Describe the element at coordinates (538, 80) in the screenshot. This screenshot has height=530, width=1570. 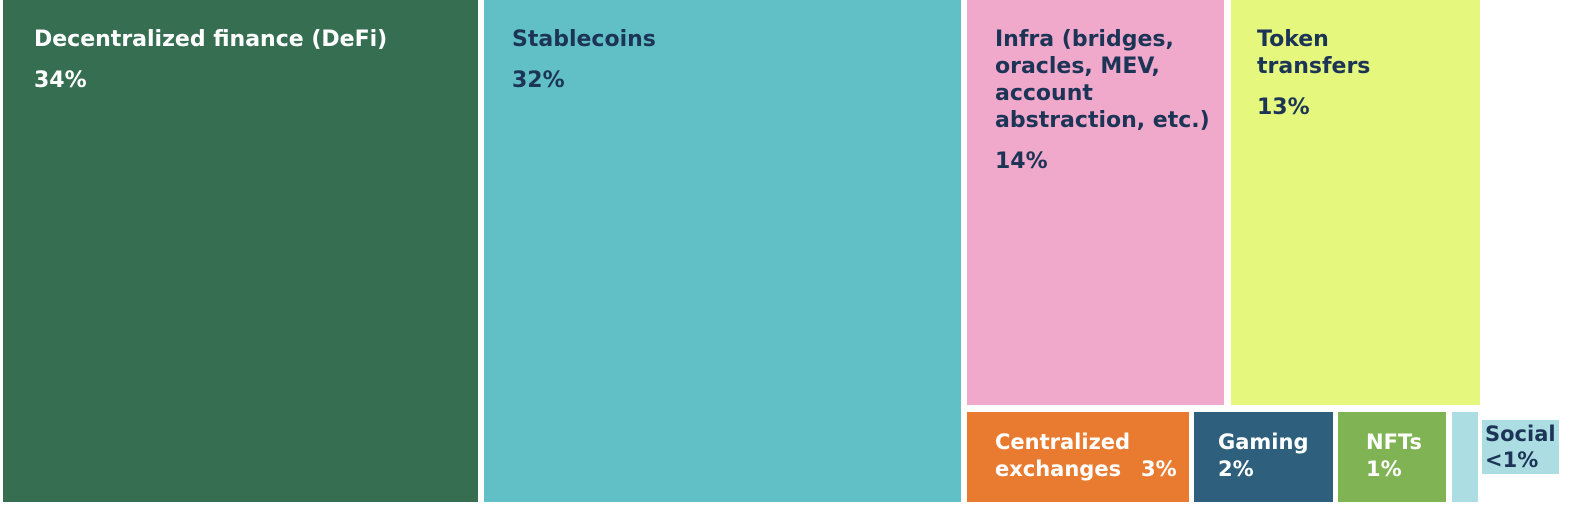
I see `tile-value: 32%` at that location.